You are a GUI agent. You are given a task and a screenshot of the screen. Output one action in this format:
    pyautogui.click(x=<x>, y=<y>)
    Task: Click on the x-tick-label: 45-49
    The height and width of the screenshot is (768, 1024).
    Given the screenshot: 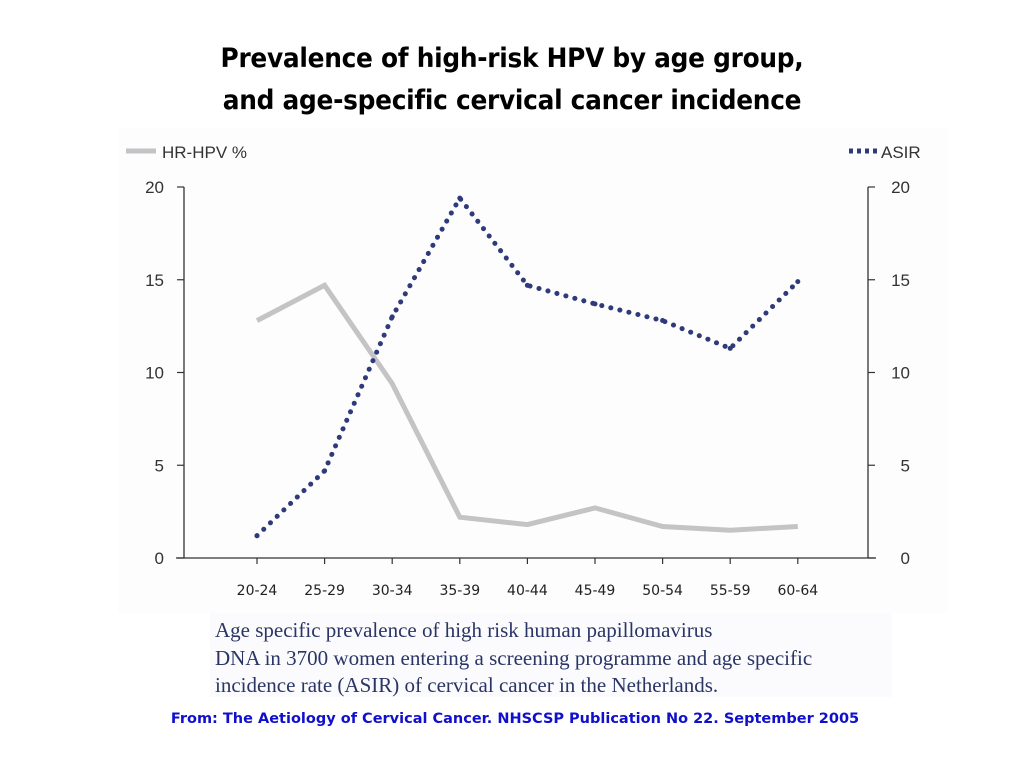 What is the action you would take?
    pyautogui.click(x=595, y=591)
    